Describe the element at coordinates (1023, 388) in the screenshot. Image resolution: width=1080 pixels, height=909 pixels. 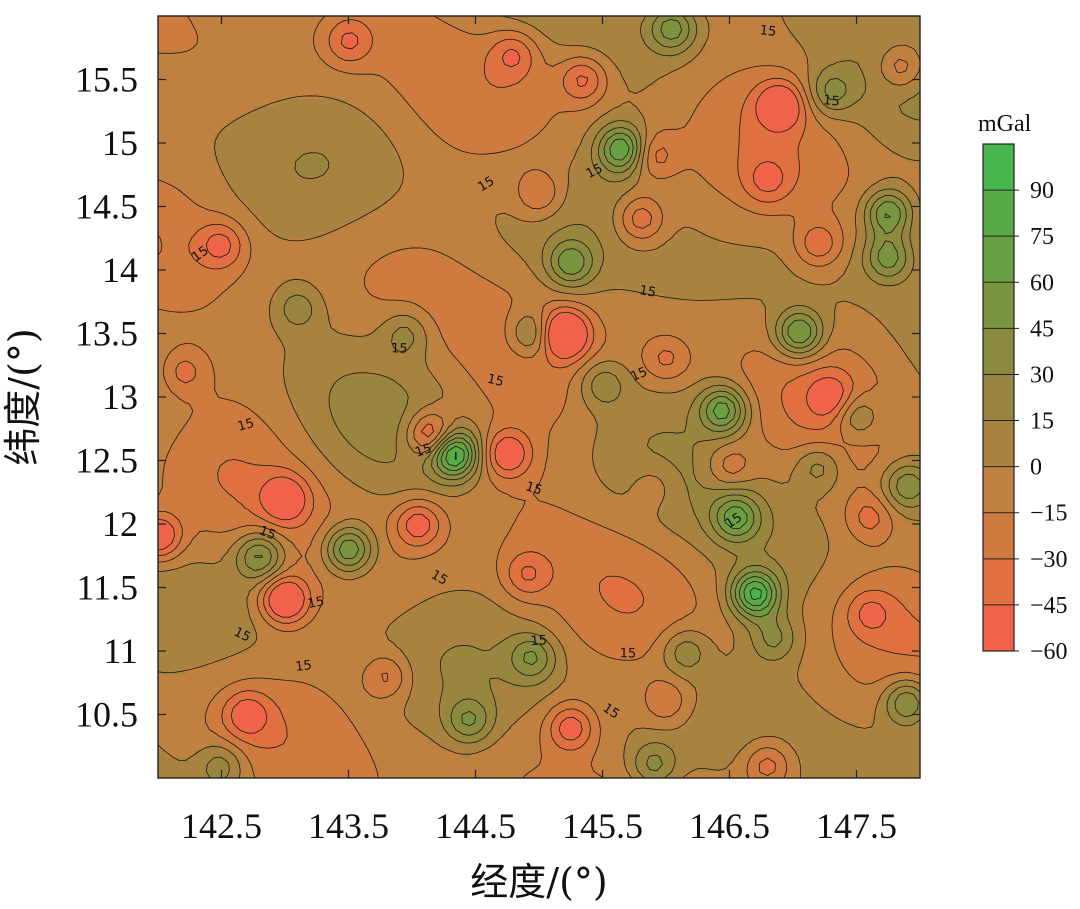
I see `colorbar: mGal 90 75 60 45 30 15 0 −15 −30 −45 −60` at that location.